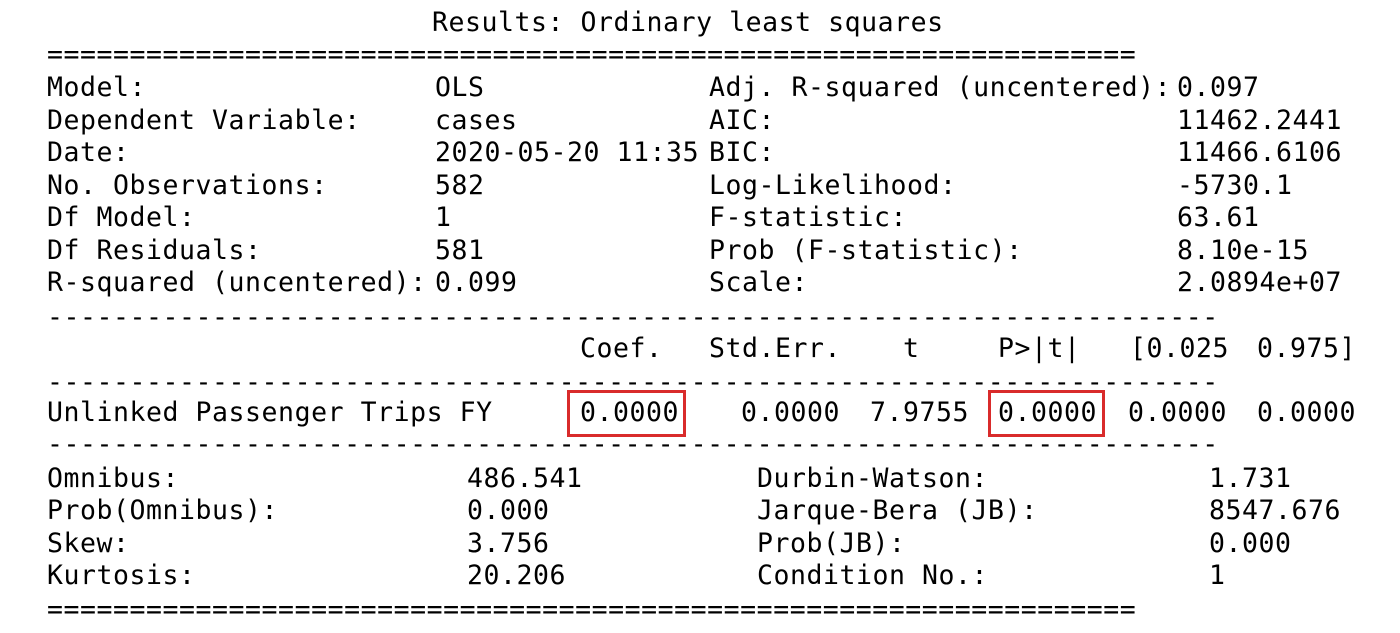 The width and height of the screenshot is (1400, 633). Describe the element at coordinates (476, 282) in the screenshot. I see `r-squared-value: 0.099` at that location.